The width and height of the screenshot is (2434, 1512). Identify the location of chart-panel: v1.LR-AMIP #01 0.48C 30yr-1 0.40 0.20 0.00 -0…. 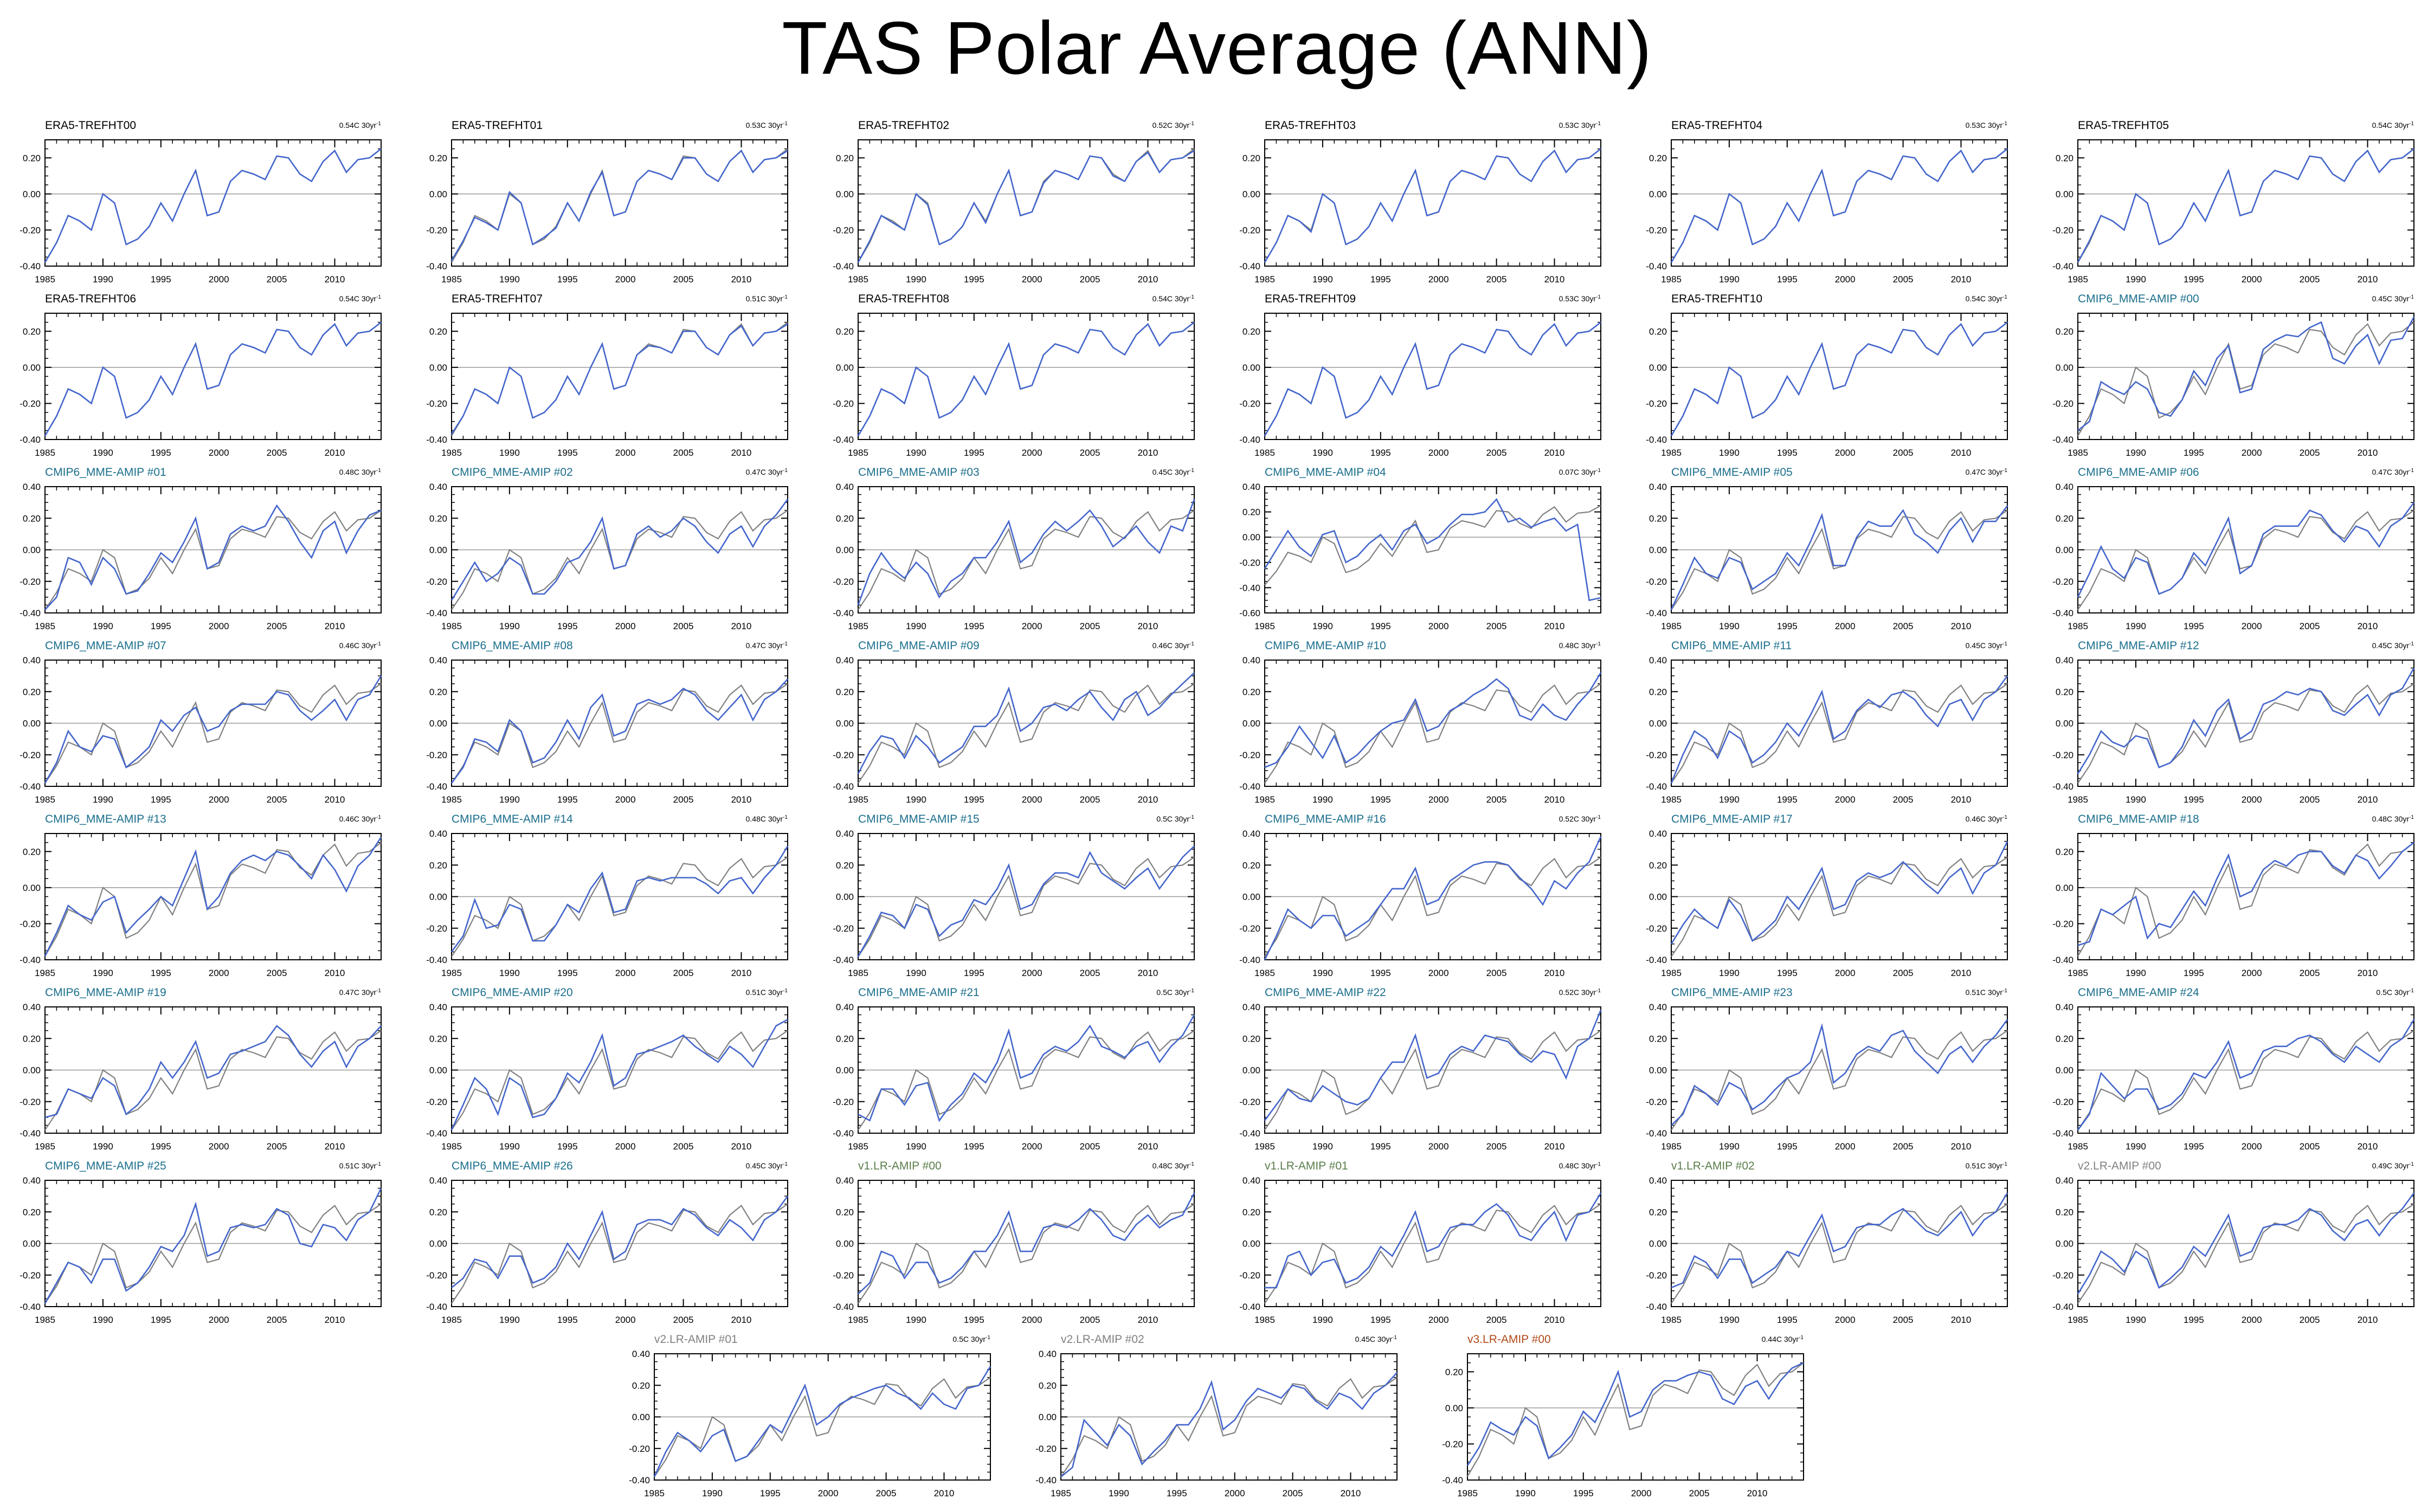
(1421, 1243).